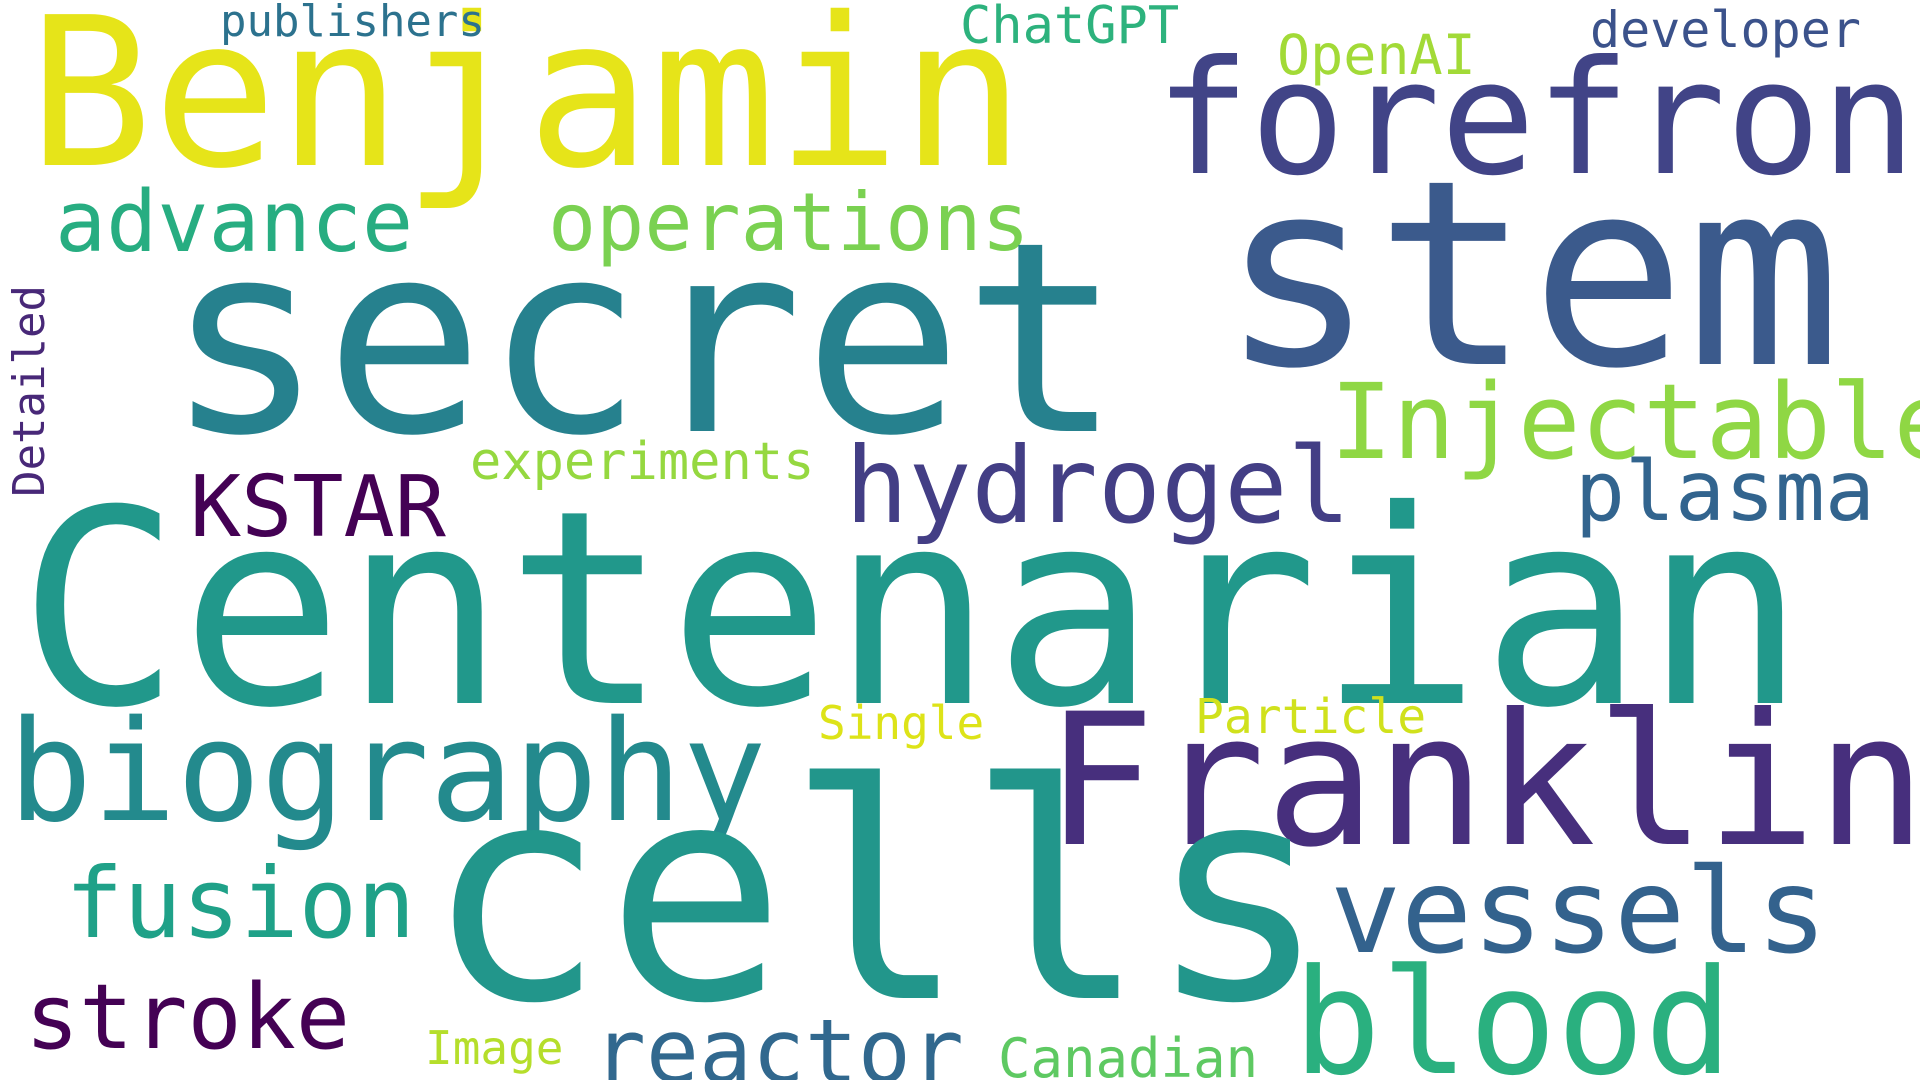 This screenshot has width=1920, height=1080. Describe the element at coordinates (1128, 1053) in the screenshot. I see `word-canadian: Canadian` at that location.